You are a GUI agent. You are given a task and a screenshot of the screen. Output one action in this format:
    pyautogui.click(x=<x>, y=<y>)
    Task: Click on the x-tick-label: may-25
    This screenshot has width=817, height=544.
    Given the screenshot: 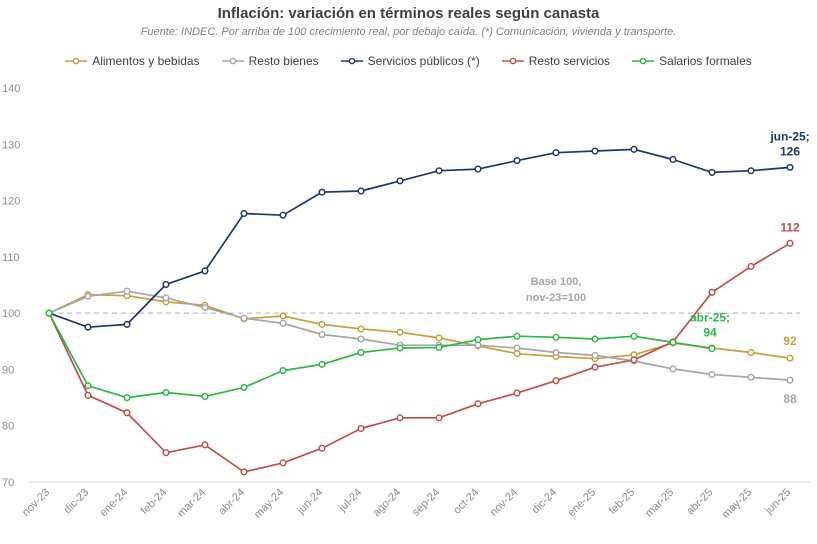 What is the action you would take?
    pyautogui.click(x=737, y=503)
    